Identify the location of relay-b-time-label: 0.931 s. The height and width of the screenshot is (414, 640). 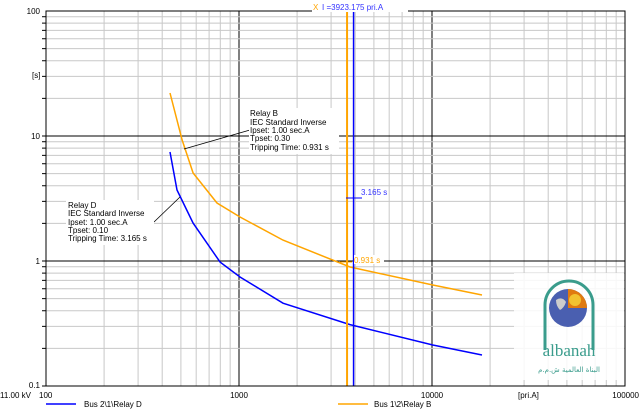
(367, 260).